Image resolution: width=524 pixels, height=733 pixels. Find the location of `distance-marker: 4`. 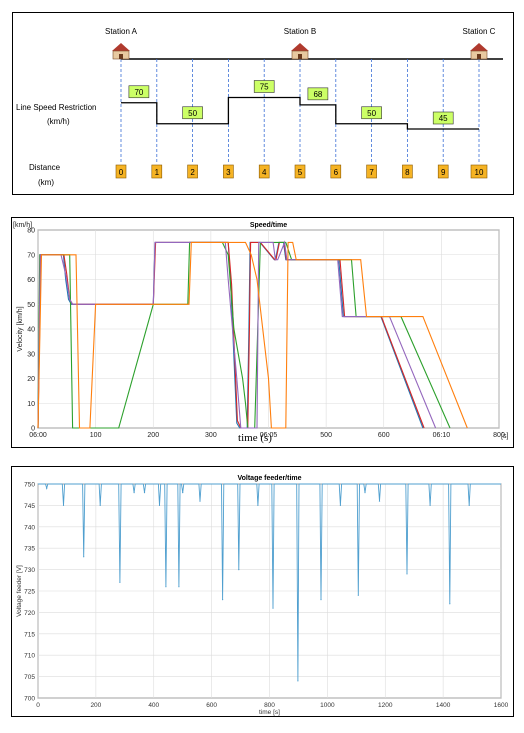

distance-marker: 4 is located at coordinates (264, 172).